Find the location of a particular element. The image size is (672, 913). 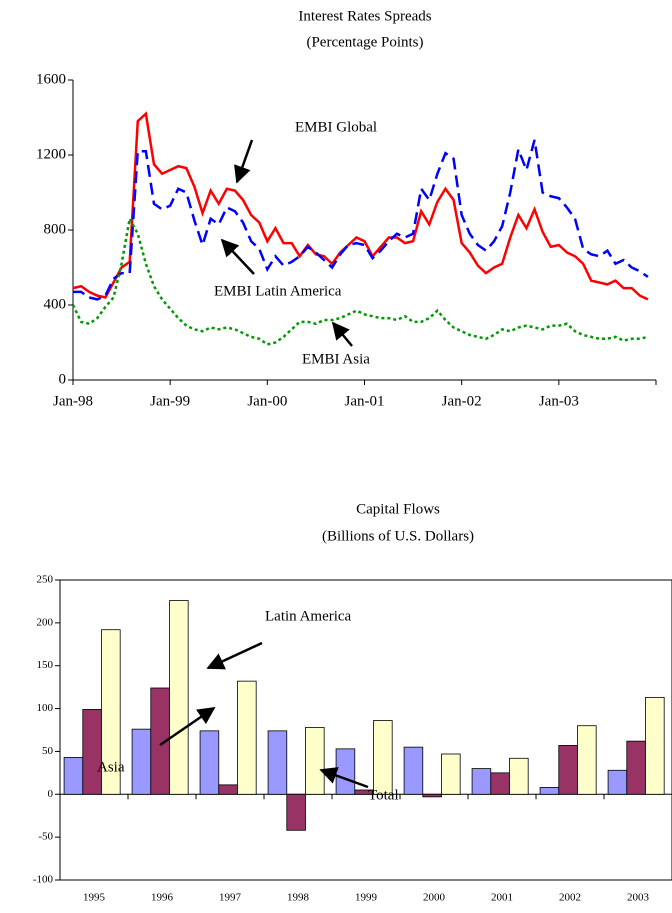

x-tick-label: Jan-02 is located at coordinates (462, 401).